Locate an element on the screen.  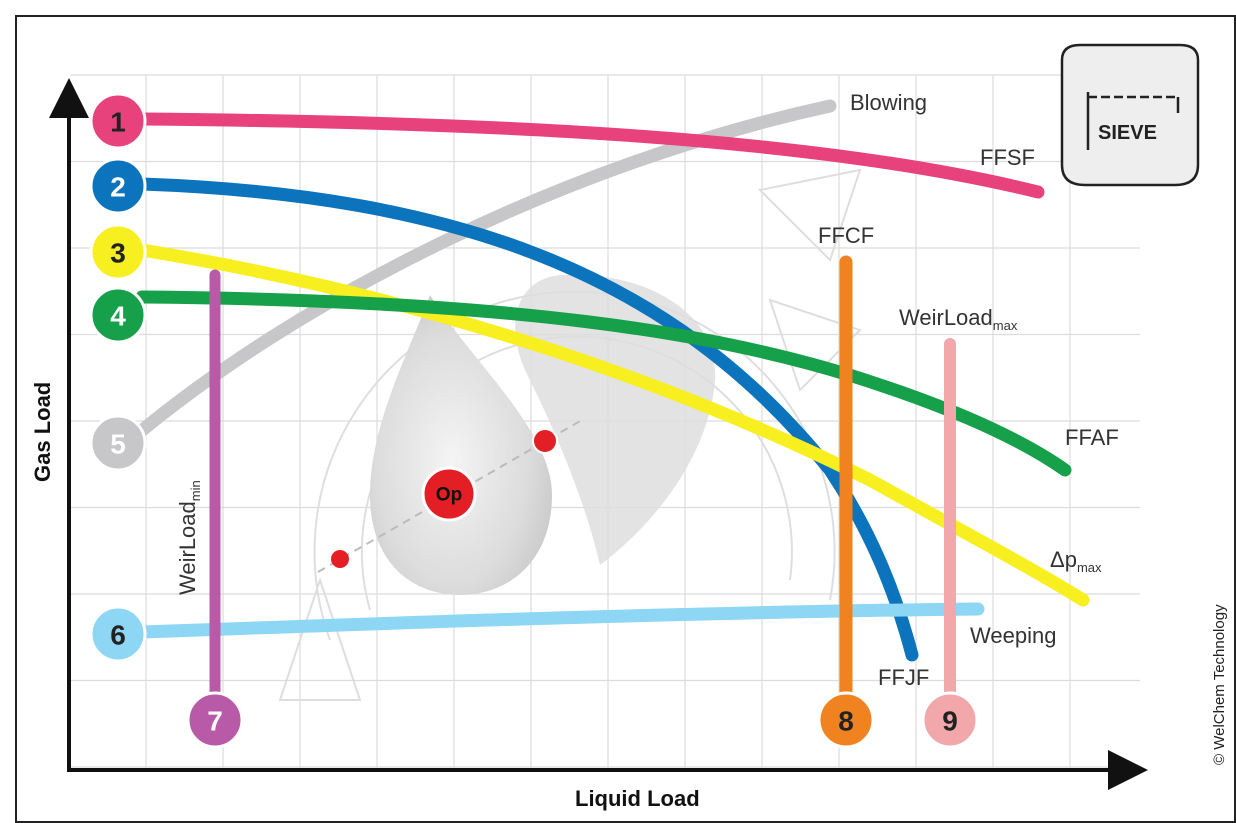
badge-9: 9 is located at coordinates (950, 720).